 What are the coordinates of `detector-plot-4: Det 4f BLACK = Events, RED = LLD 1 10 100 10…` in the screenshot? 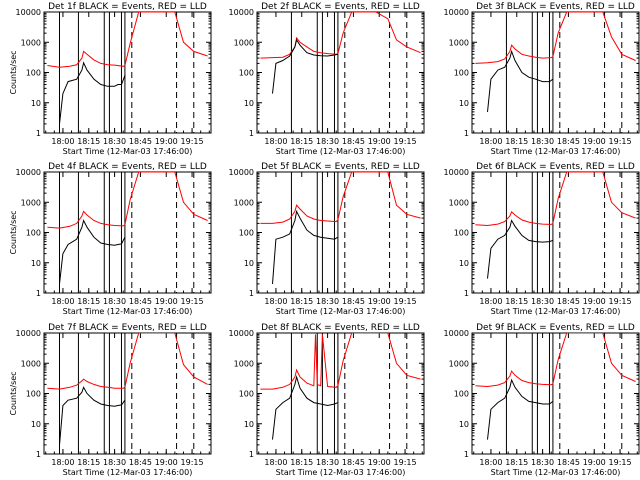 It's located at (110, 239).